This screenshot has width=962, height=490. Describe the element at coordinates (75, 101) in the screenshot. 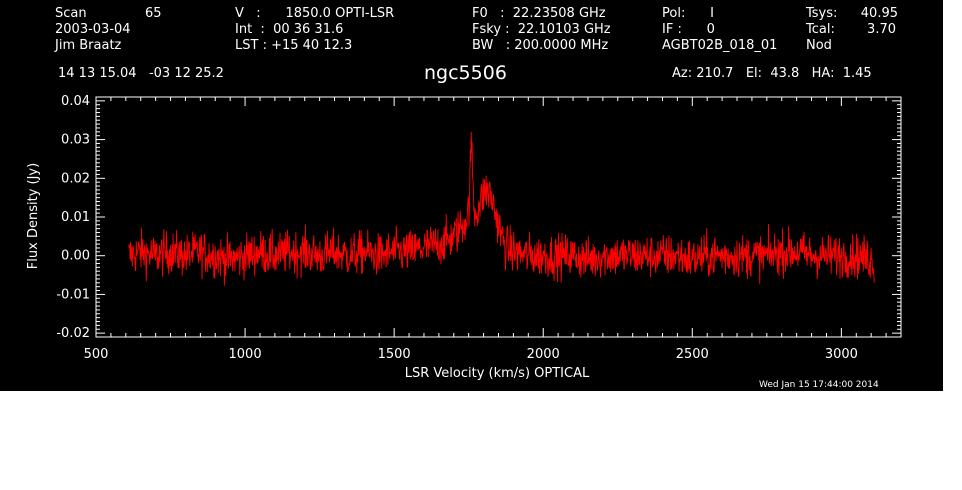

I see `y-tick-label: 0.04` at that location.